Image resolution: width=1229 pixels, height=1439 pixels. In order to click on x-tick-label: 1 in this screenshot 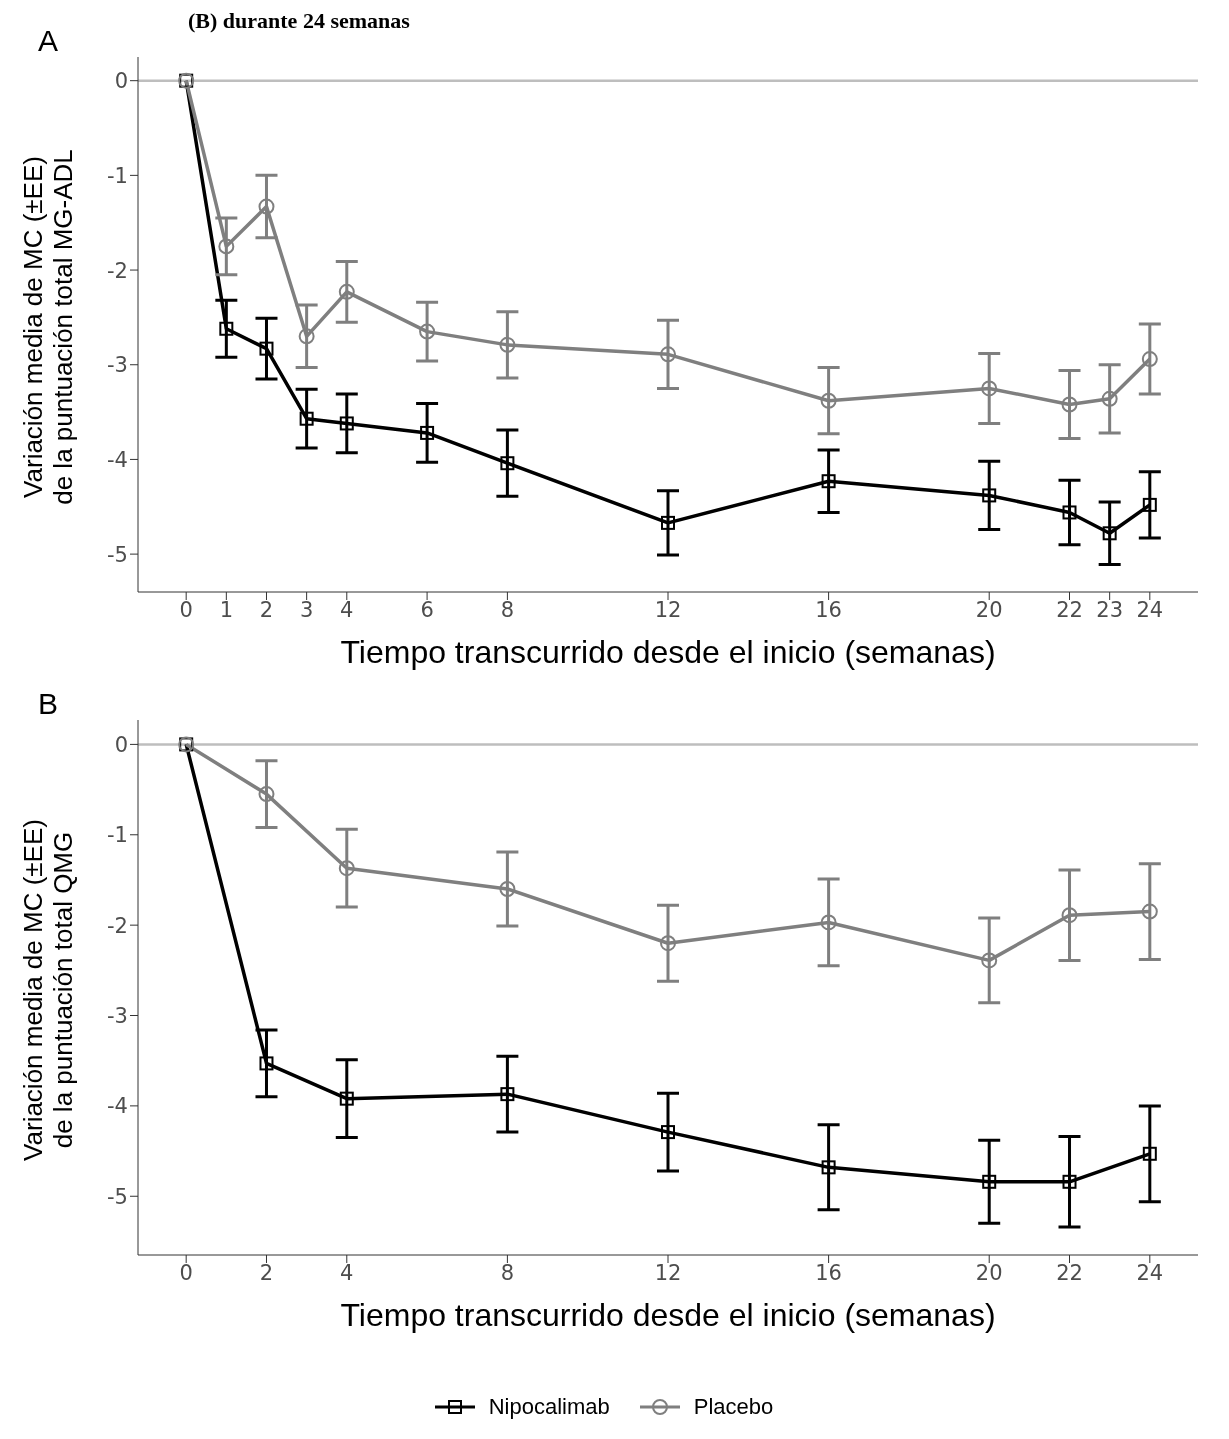, I will do `click(226, 609)`.